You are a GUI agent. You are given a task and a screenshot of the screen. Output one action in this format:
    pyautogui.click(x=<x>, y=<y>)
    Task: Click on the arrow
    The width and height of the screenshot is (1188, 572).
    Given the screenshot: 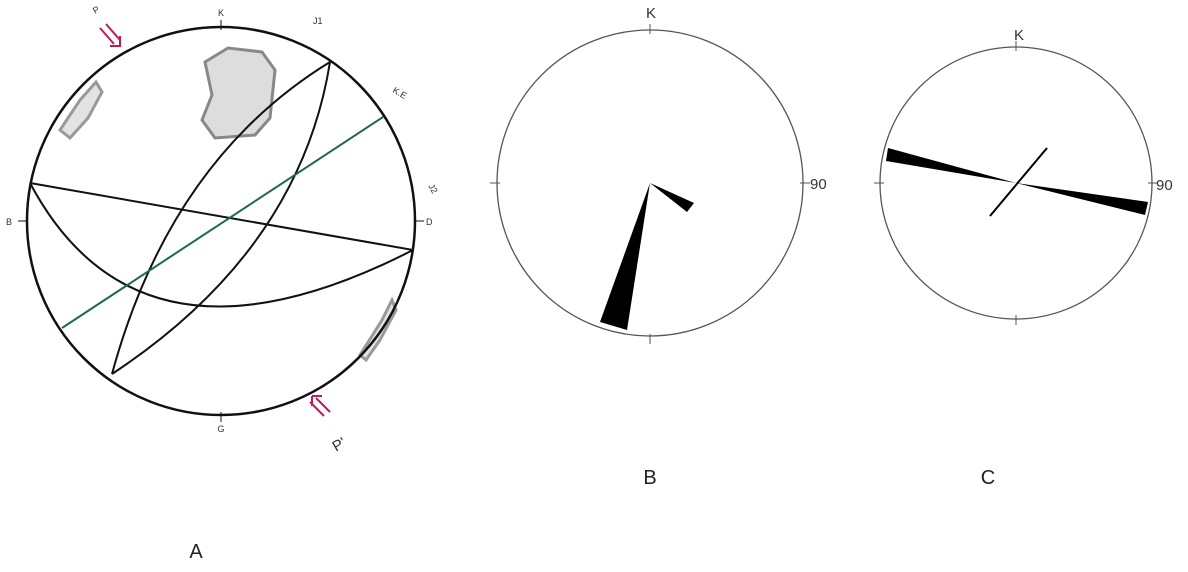 What is the action you would take?
    pyautogui.click(x=215, y=220)
    